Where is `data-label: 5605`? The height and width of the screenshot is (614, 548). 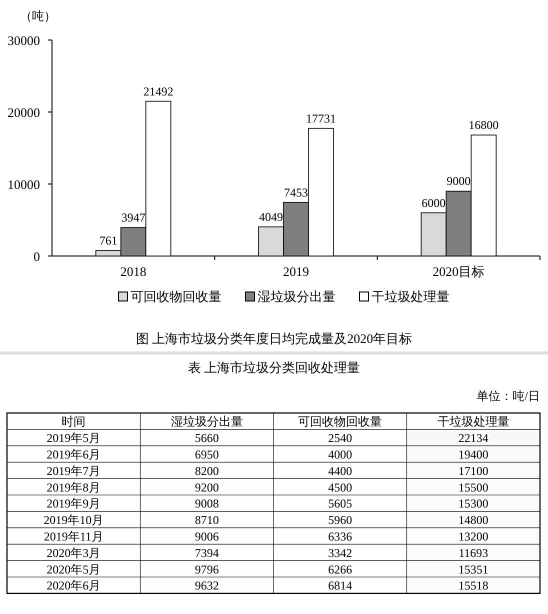 data-label: 5605 is located at coordinates (340, 503).